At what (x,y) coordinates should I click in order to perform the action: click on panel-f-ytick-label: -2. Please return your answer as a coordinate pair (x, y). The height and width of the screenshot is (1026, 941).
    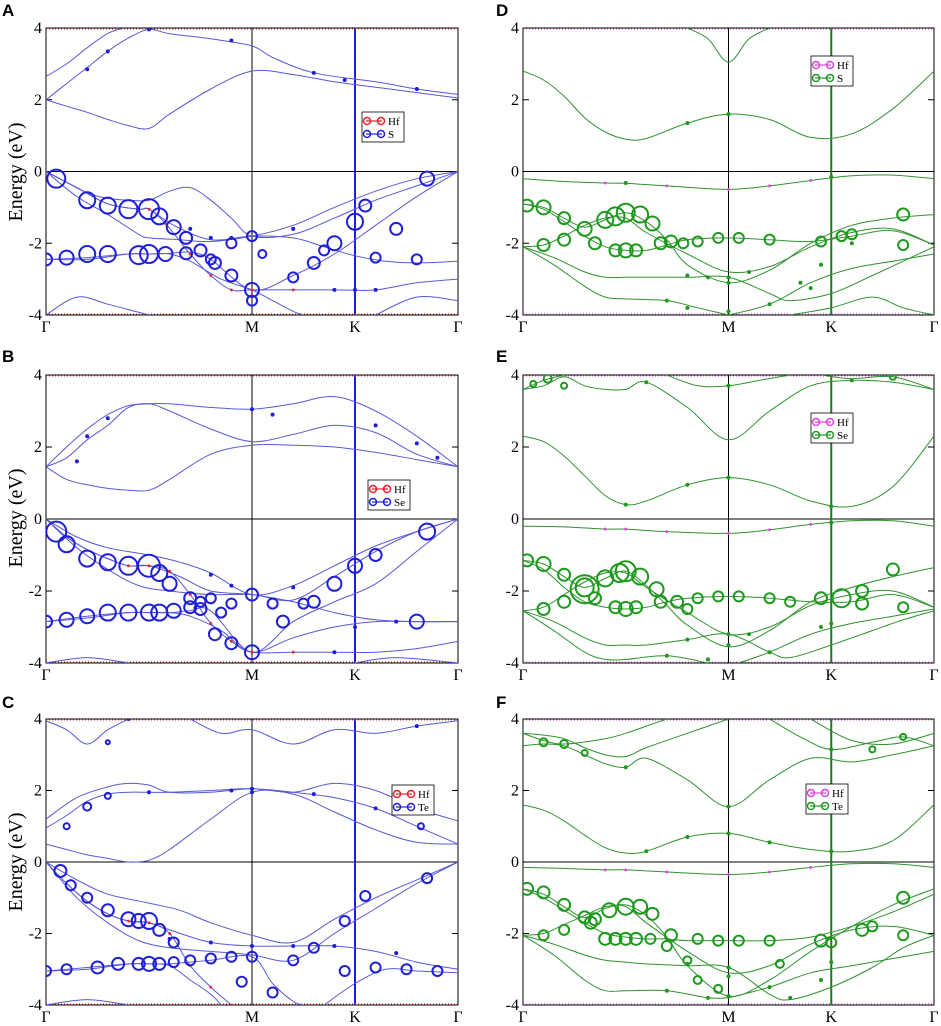
    Looking at the image, I should click on (512, 934).